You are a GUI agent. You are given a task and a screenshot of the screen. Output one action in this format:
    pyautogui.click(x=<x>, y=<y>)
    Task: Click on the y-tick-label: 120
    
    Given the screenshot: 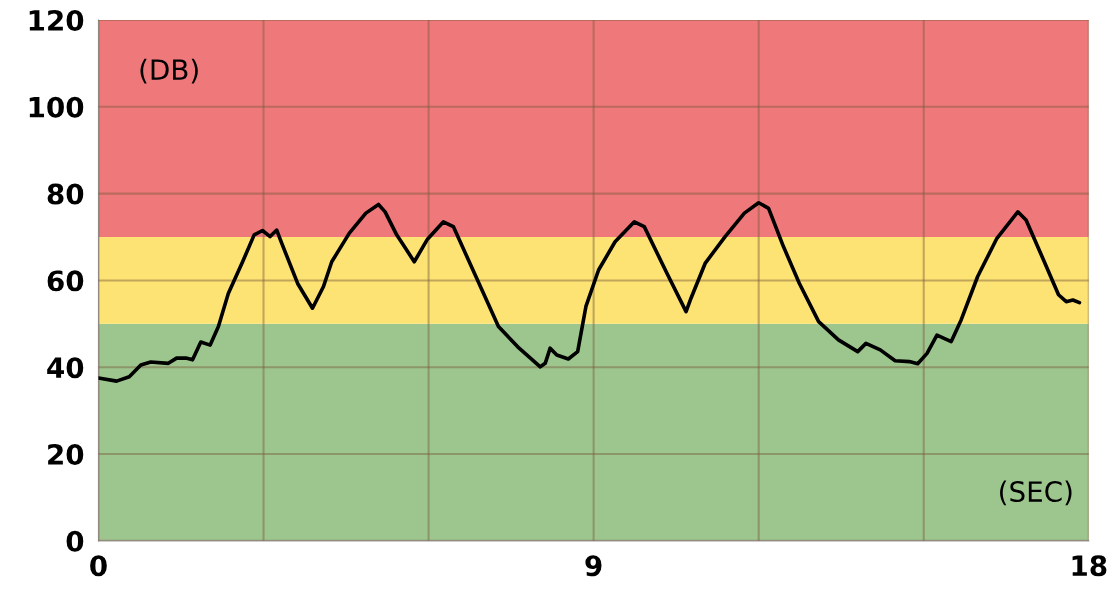 What is the action you would take?
    pyautogui.click(x=56, y=20)
    